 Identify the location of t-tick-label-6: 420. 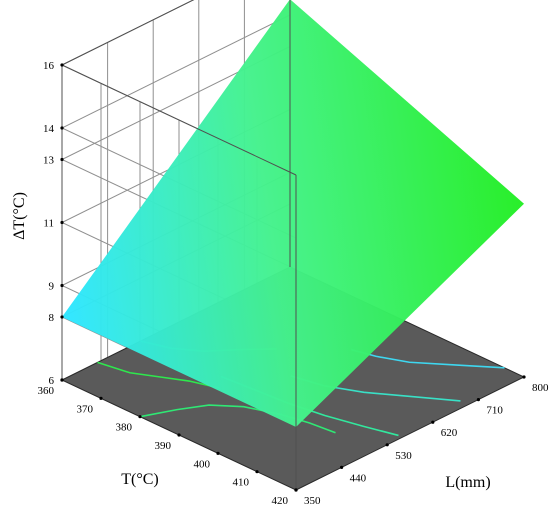
(280, 500).